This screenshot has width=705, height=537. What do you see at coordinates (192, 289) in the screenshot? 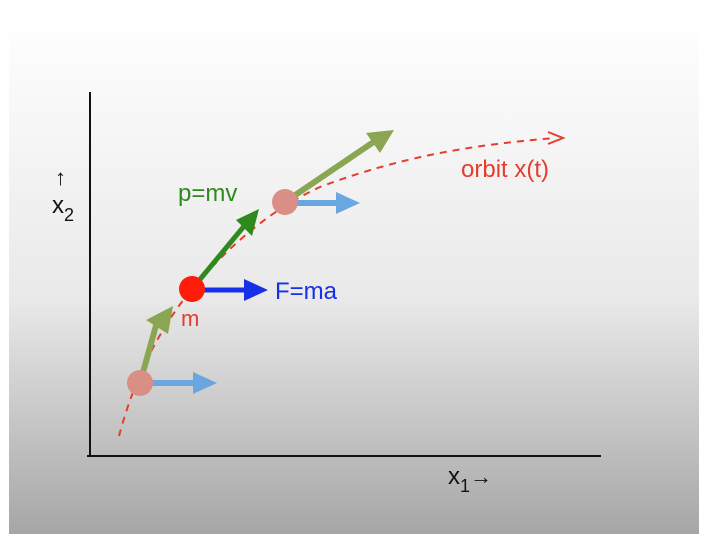
I see `mass-current` at bounding box center [192, 289].